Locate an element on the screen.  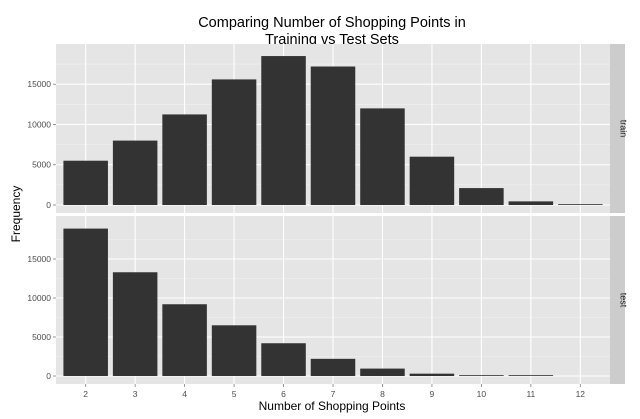
x-tick-label: 4 is located at coordinates (184, 394).